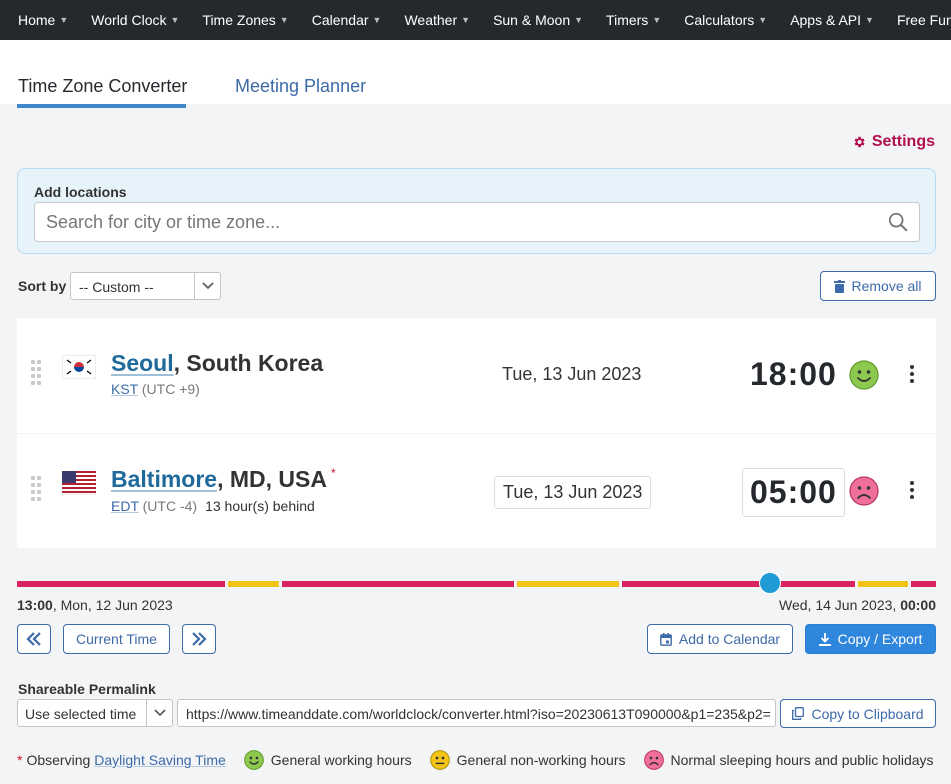 The image size is (951, 784). I want to click on trash-icon, so click(840, 286).